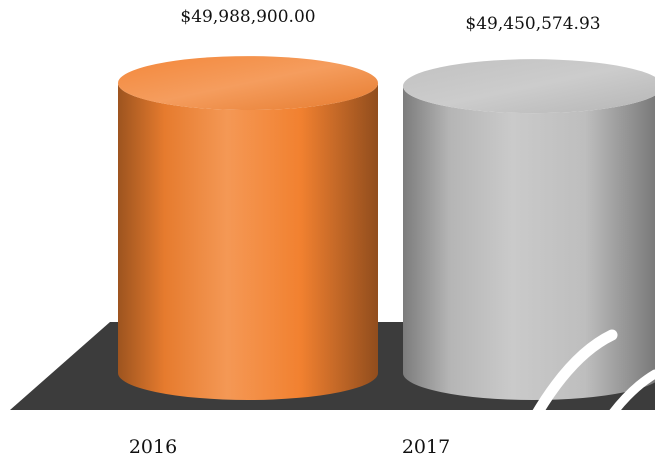 This screenshot has height=460, width=655. Describe the element at coordinates (390, 20) in the screenshot. I see `data-labels-group: $49,988,900.00 $49,450,574.93` at that location.